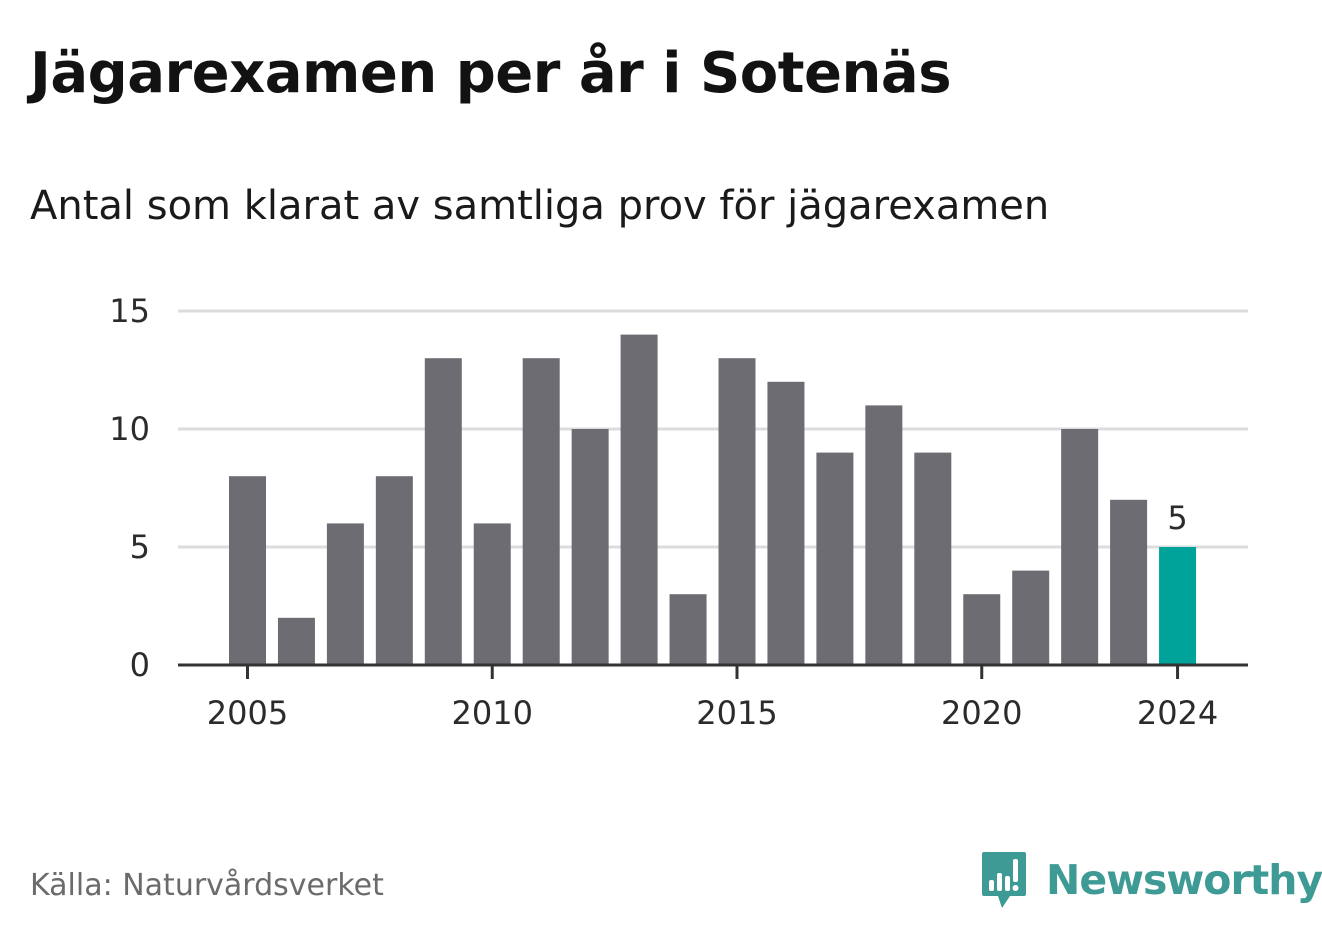  What do you see at coordinates (1178, 606) in the screenshot?
I see `bar-2024` at bounding box center [1178, 606].